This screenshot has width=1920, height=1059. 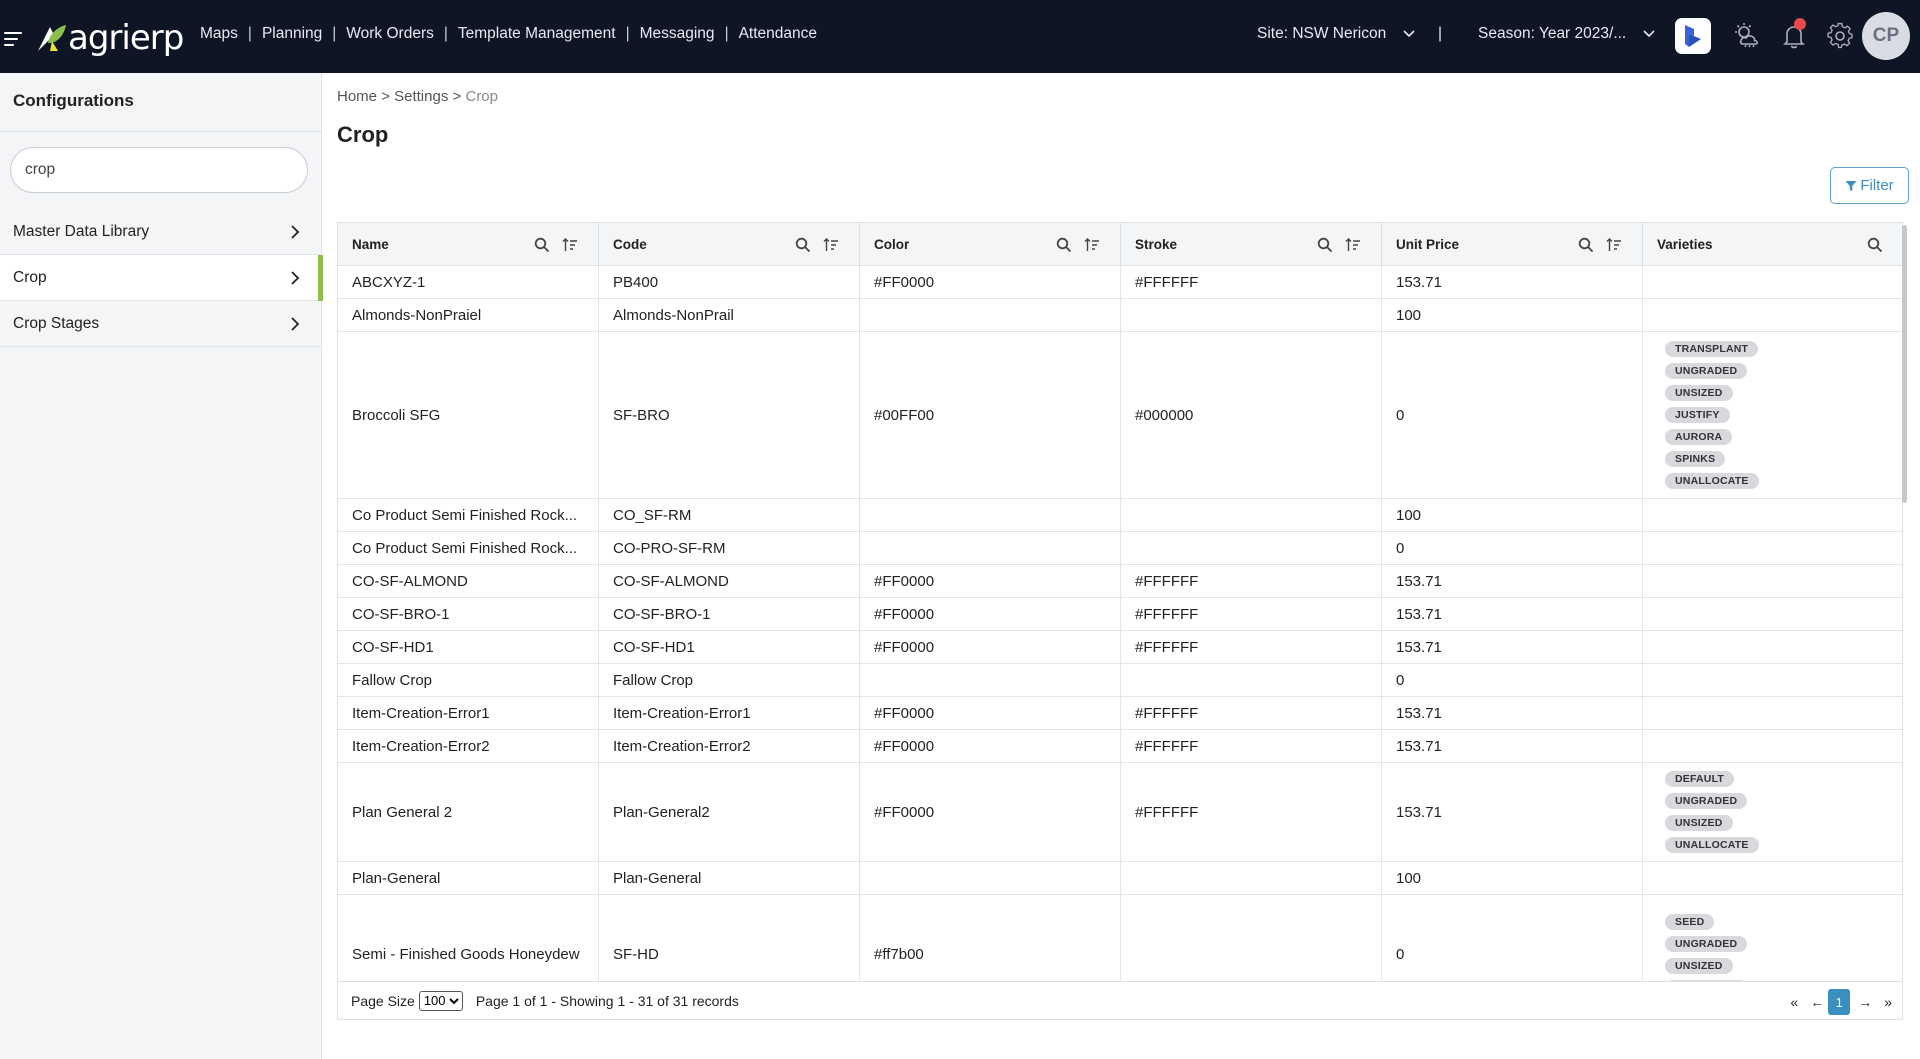 I want to click on cell-text: #FF0000, so click(x=904, y=282).